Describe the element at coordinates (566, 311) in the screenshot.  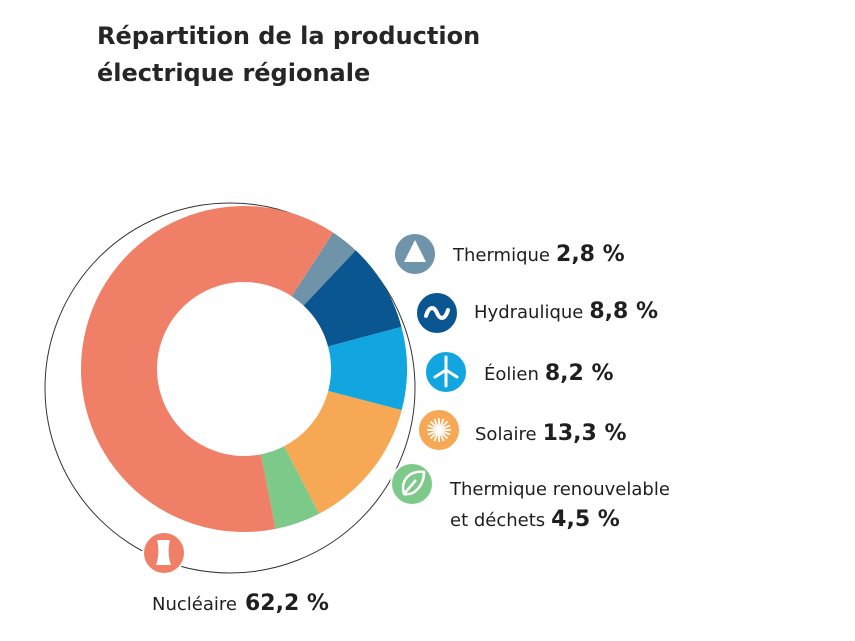
I see `label-hydraulique: Hydraulique 8,8 %` at that location.